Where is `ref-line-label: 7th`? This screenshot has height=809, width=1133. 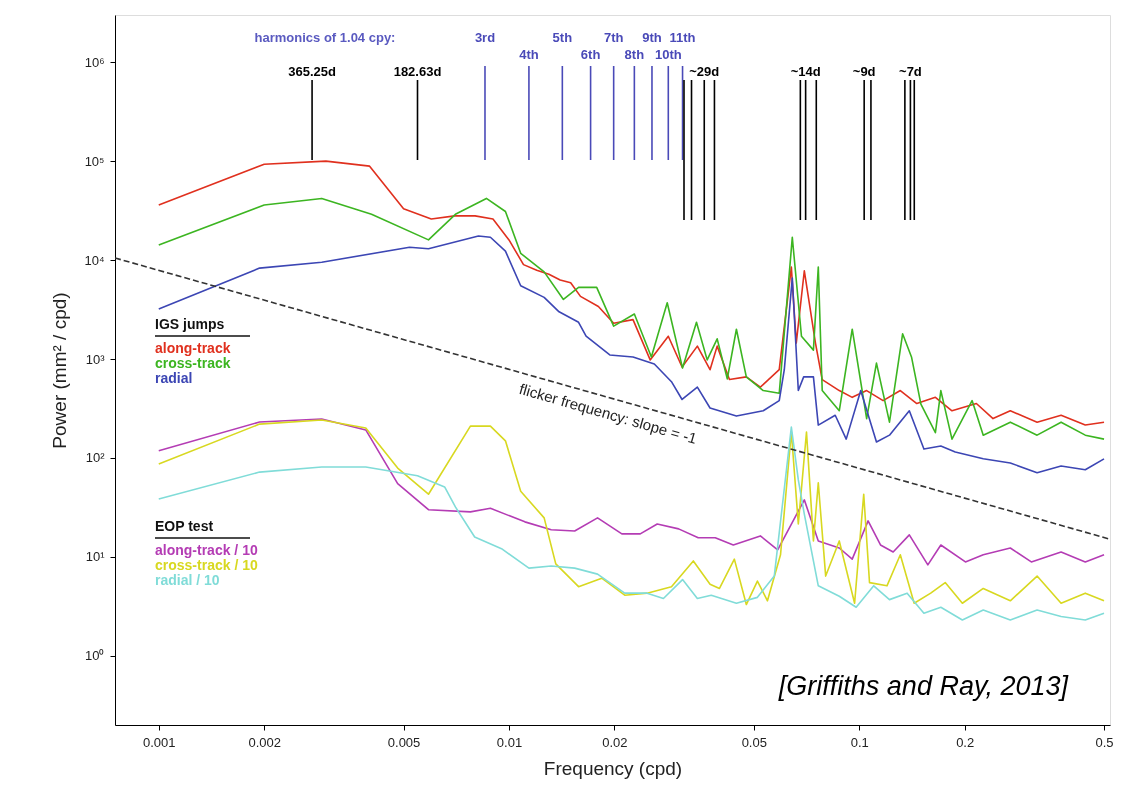
ref-line-label: 7th is located at coordinates (613, 37).